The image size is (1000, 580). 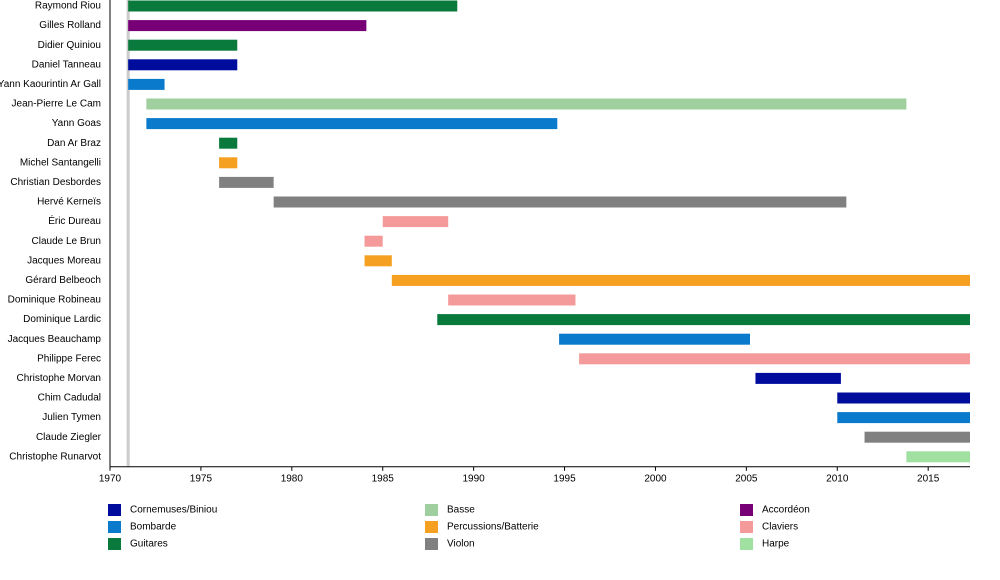 What do you see at coordinates (69, 202) in the screenshot?
I see `row-label: Hervé Kerneïs` at bounding box center [69, 202].